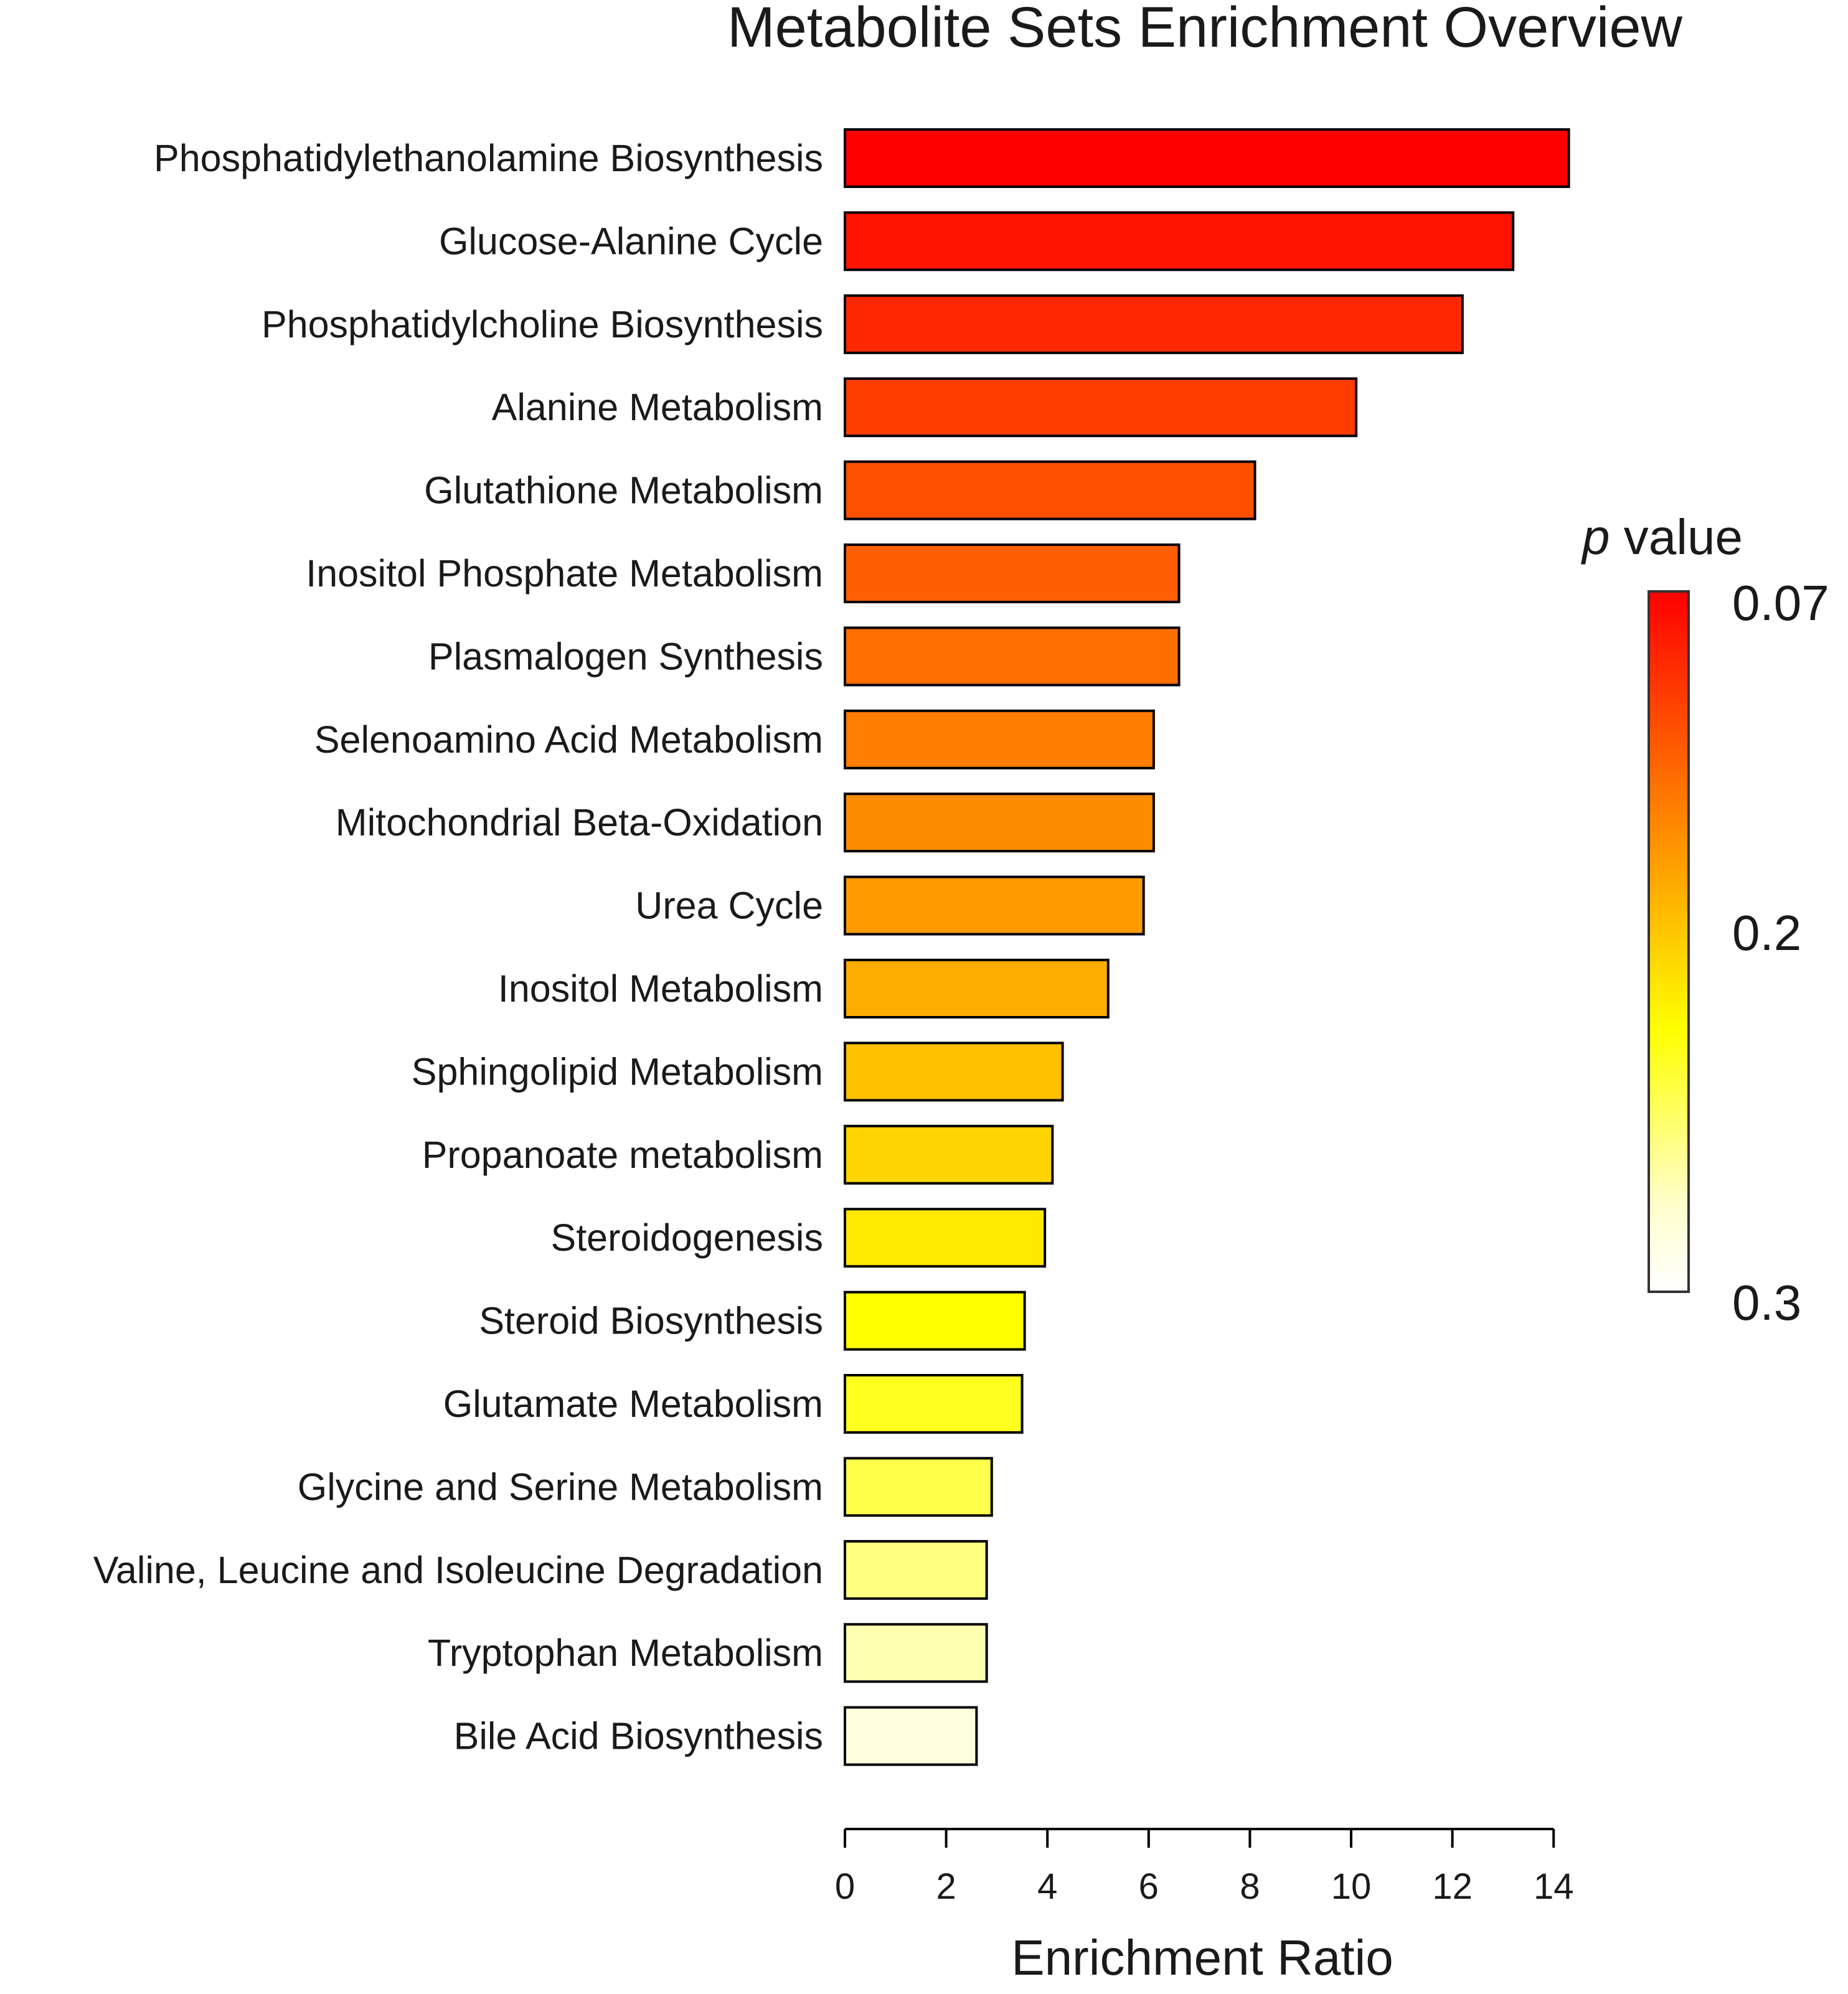 The image size is (1848, 1994). Describe the element at coordinates (638, 1736) in the screenshot. I see `category-label-20: Bile Acid Biosynthesis` at that location.